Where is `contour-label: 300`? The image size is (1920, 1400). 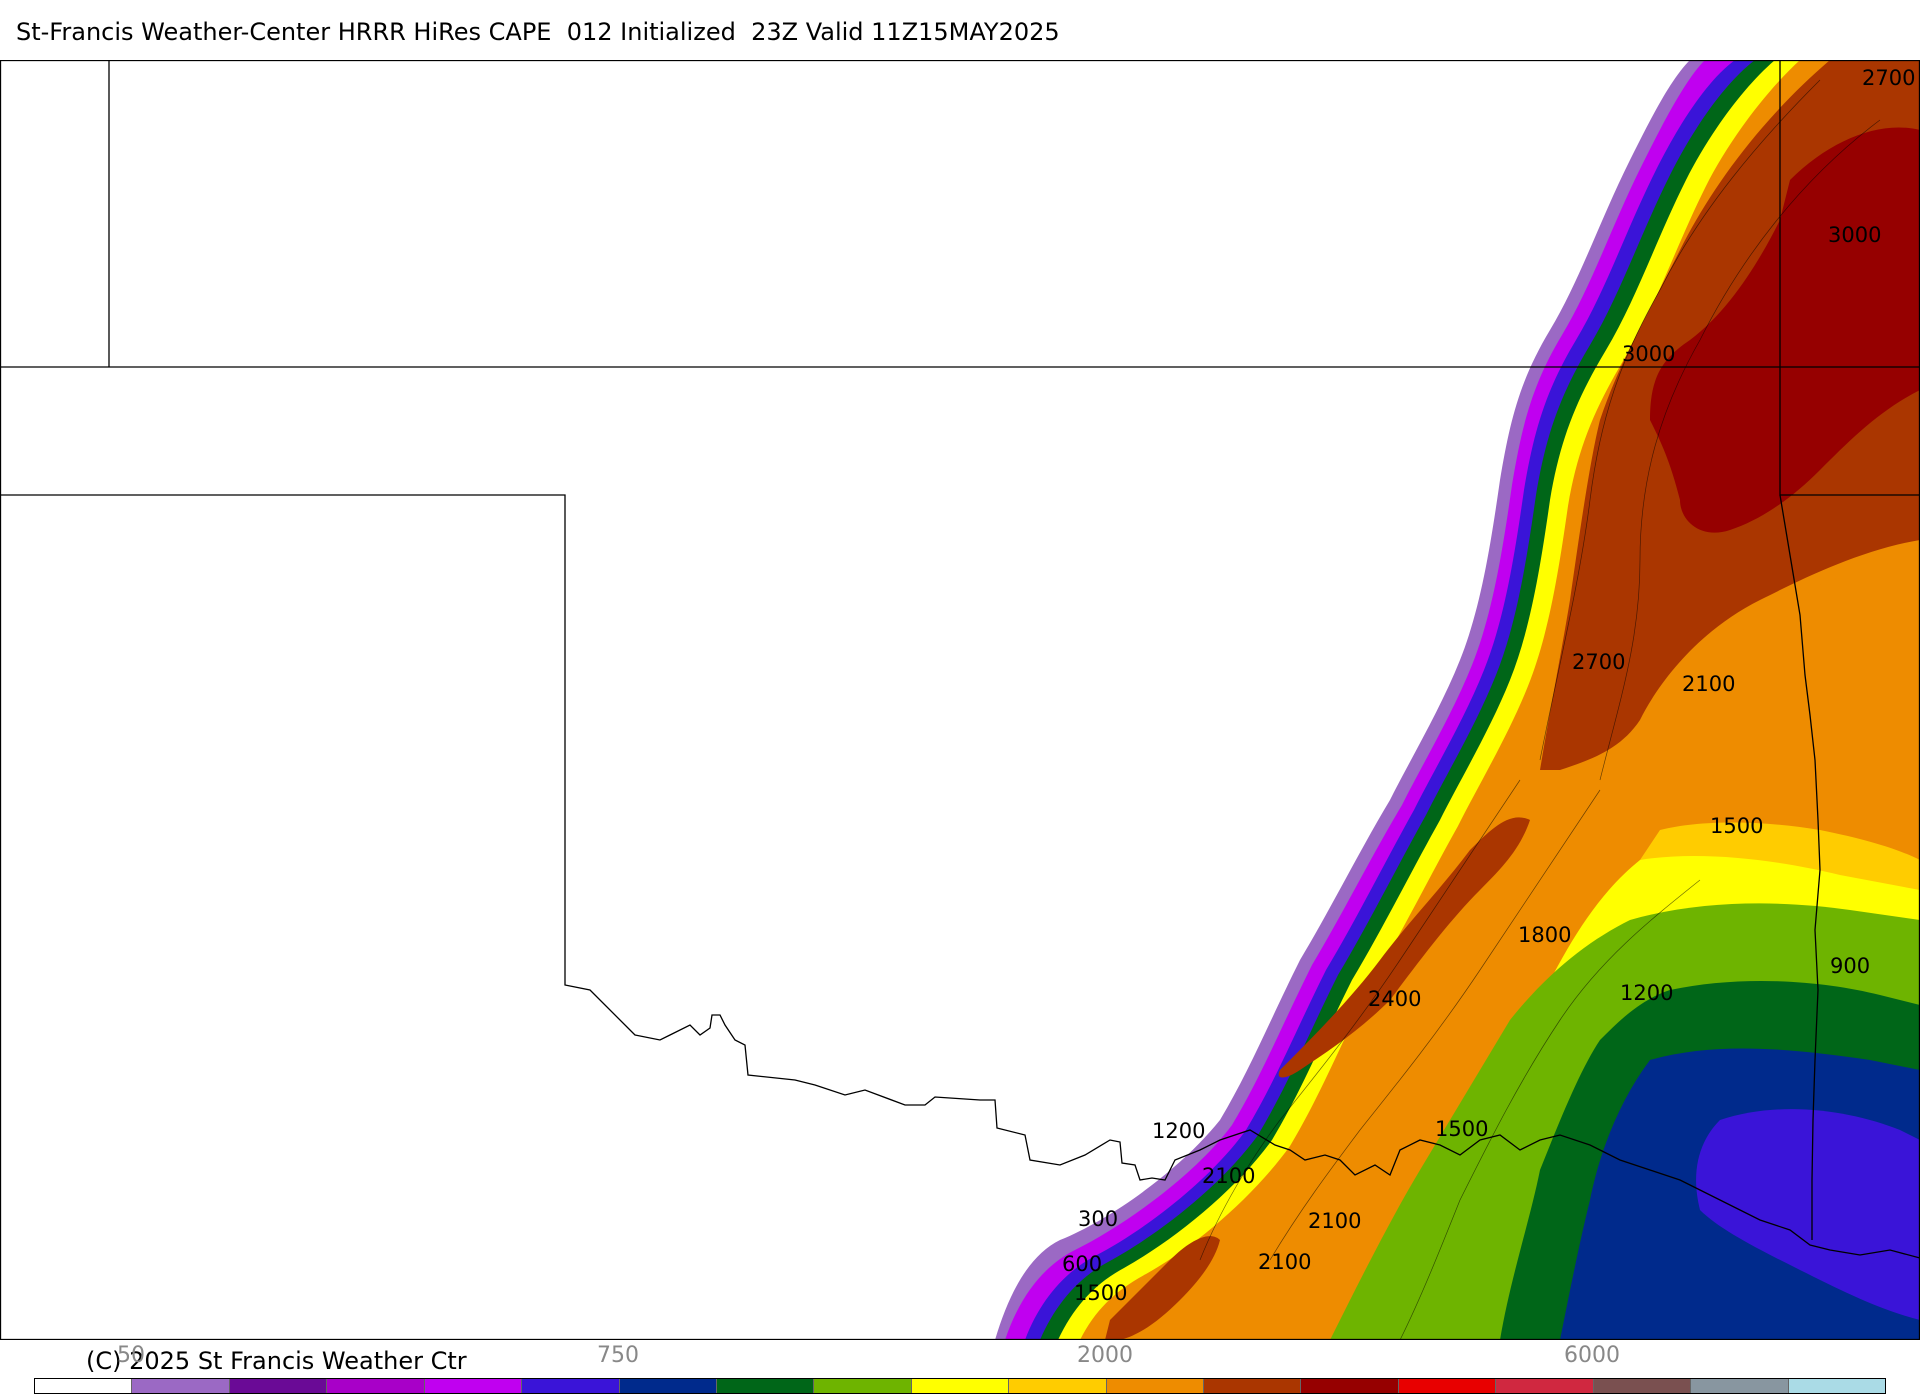
contour-label: 300 is located at coordinates (1098, 1219).